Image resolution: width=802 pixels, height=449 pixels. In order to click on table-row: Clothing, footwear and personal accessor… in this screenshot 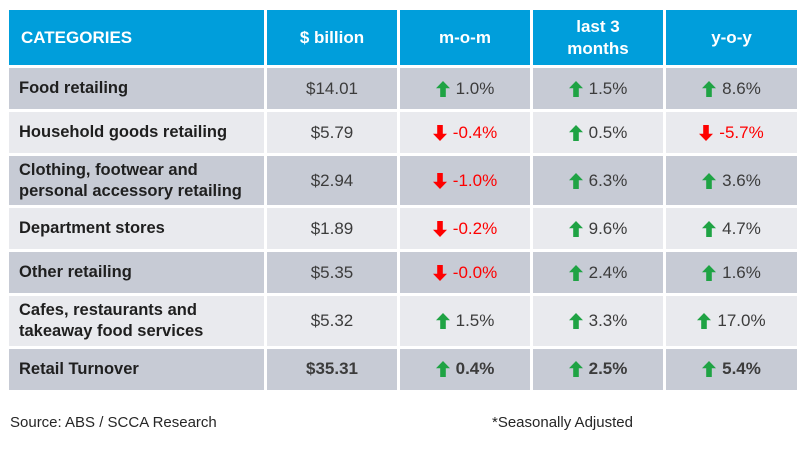, I will do `click(403, 181)`.